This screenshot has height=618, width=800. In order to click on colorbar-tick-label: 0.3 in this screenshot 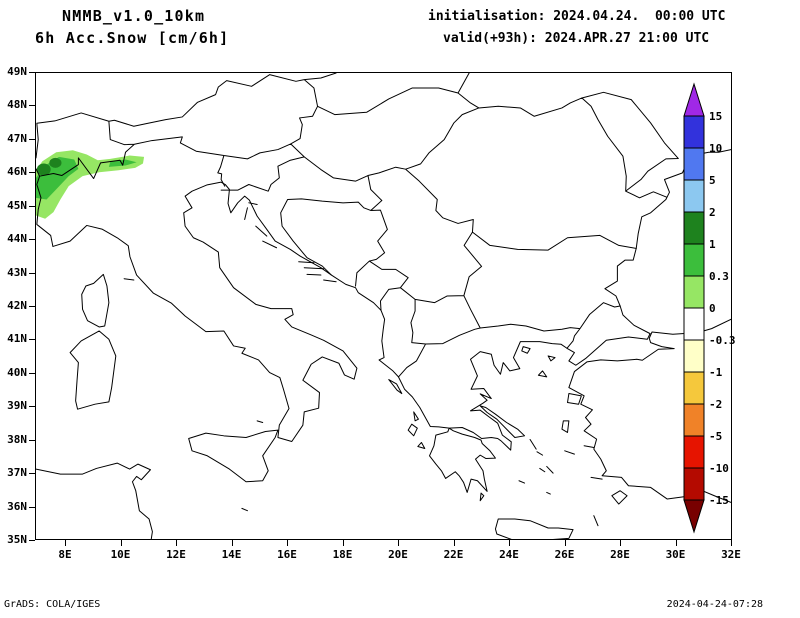, I will do `click(719, 276)`.